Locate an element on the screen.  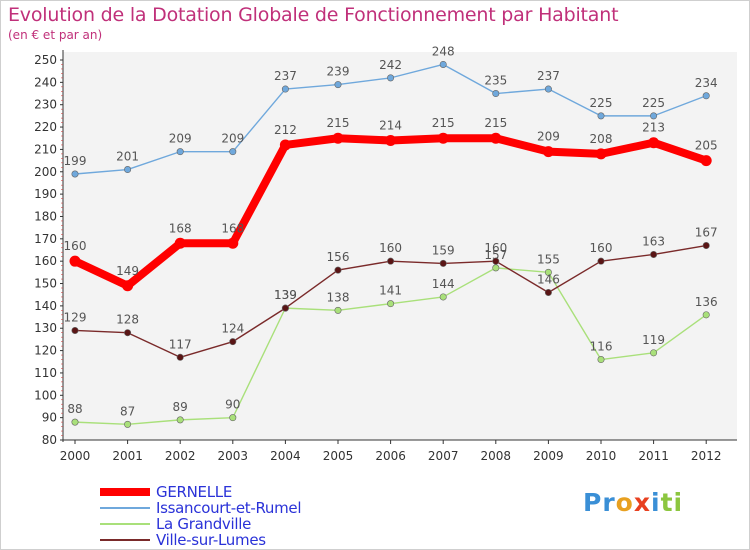
legend-item-la-grandville: La Grandville is located at coordinates (200, 524).